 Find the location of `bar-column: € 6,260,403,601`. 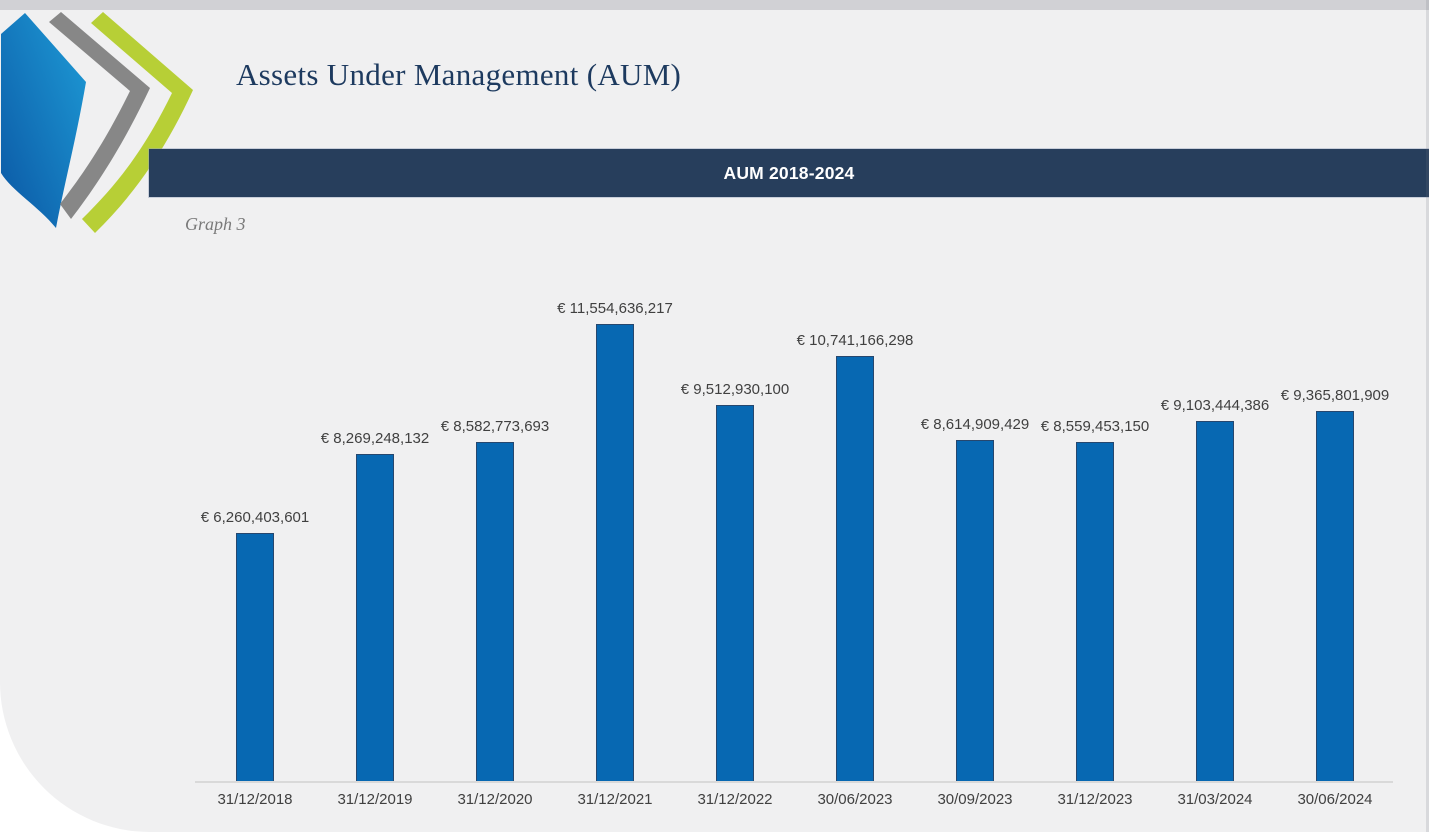

bar-column: € 6,260,403,601 is located at coordinates (255, 510).